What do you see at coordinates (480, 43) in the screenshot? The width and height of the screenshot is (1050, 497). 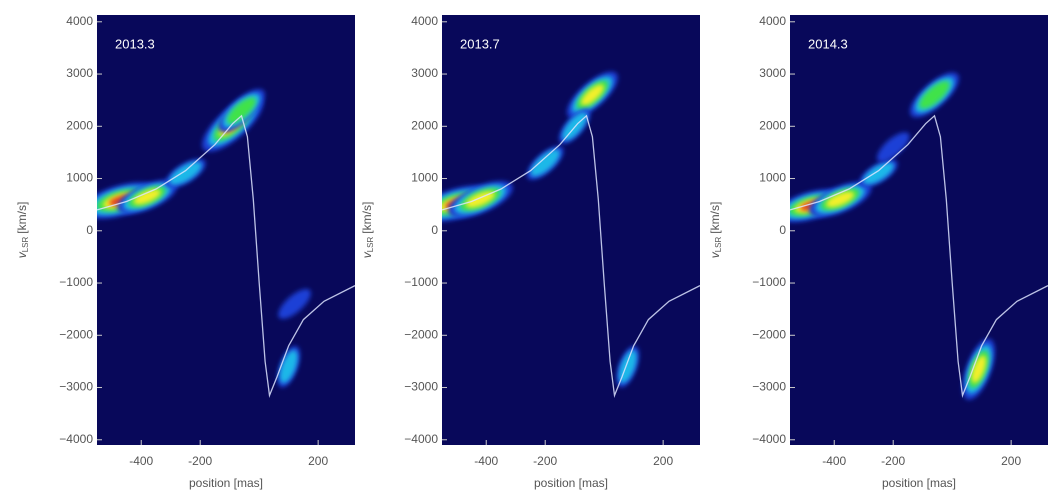 I see `panel-label: 2013.7` at bounding box center [480, 43].